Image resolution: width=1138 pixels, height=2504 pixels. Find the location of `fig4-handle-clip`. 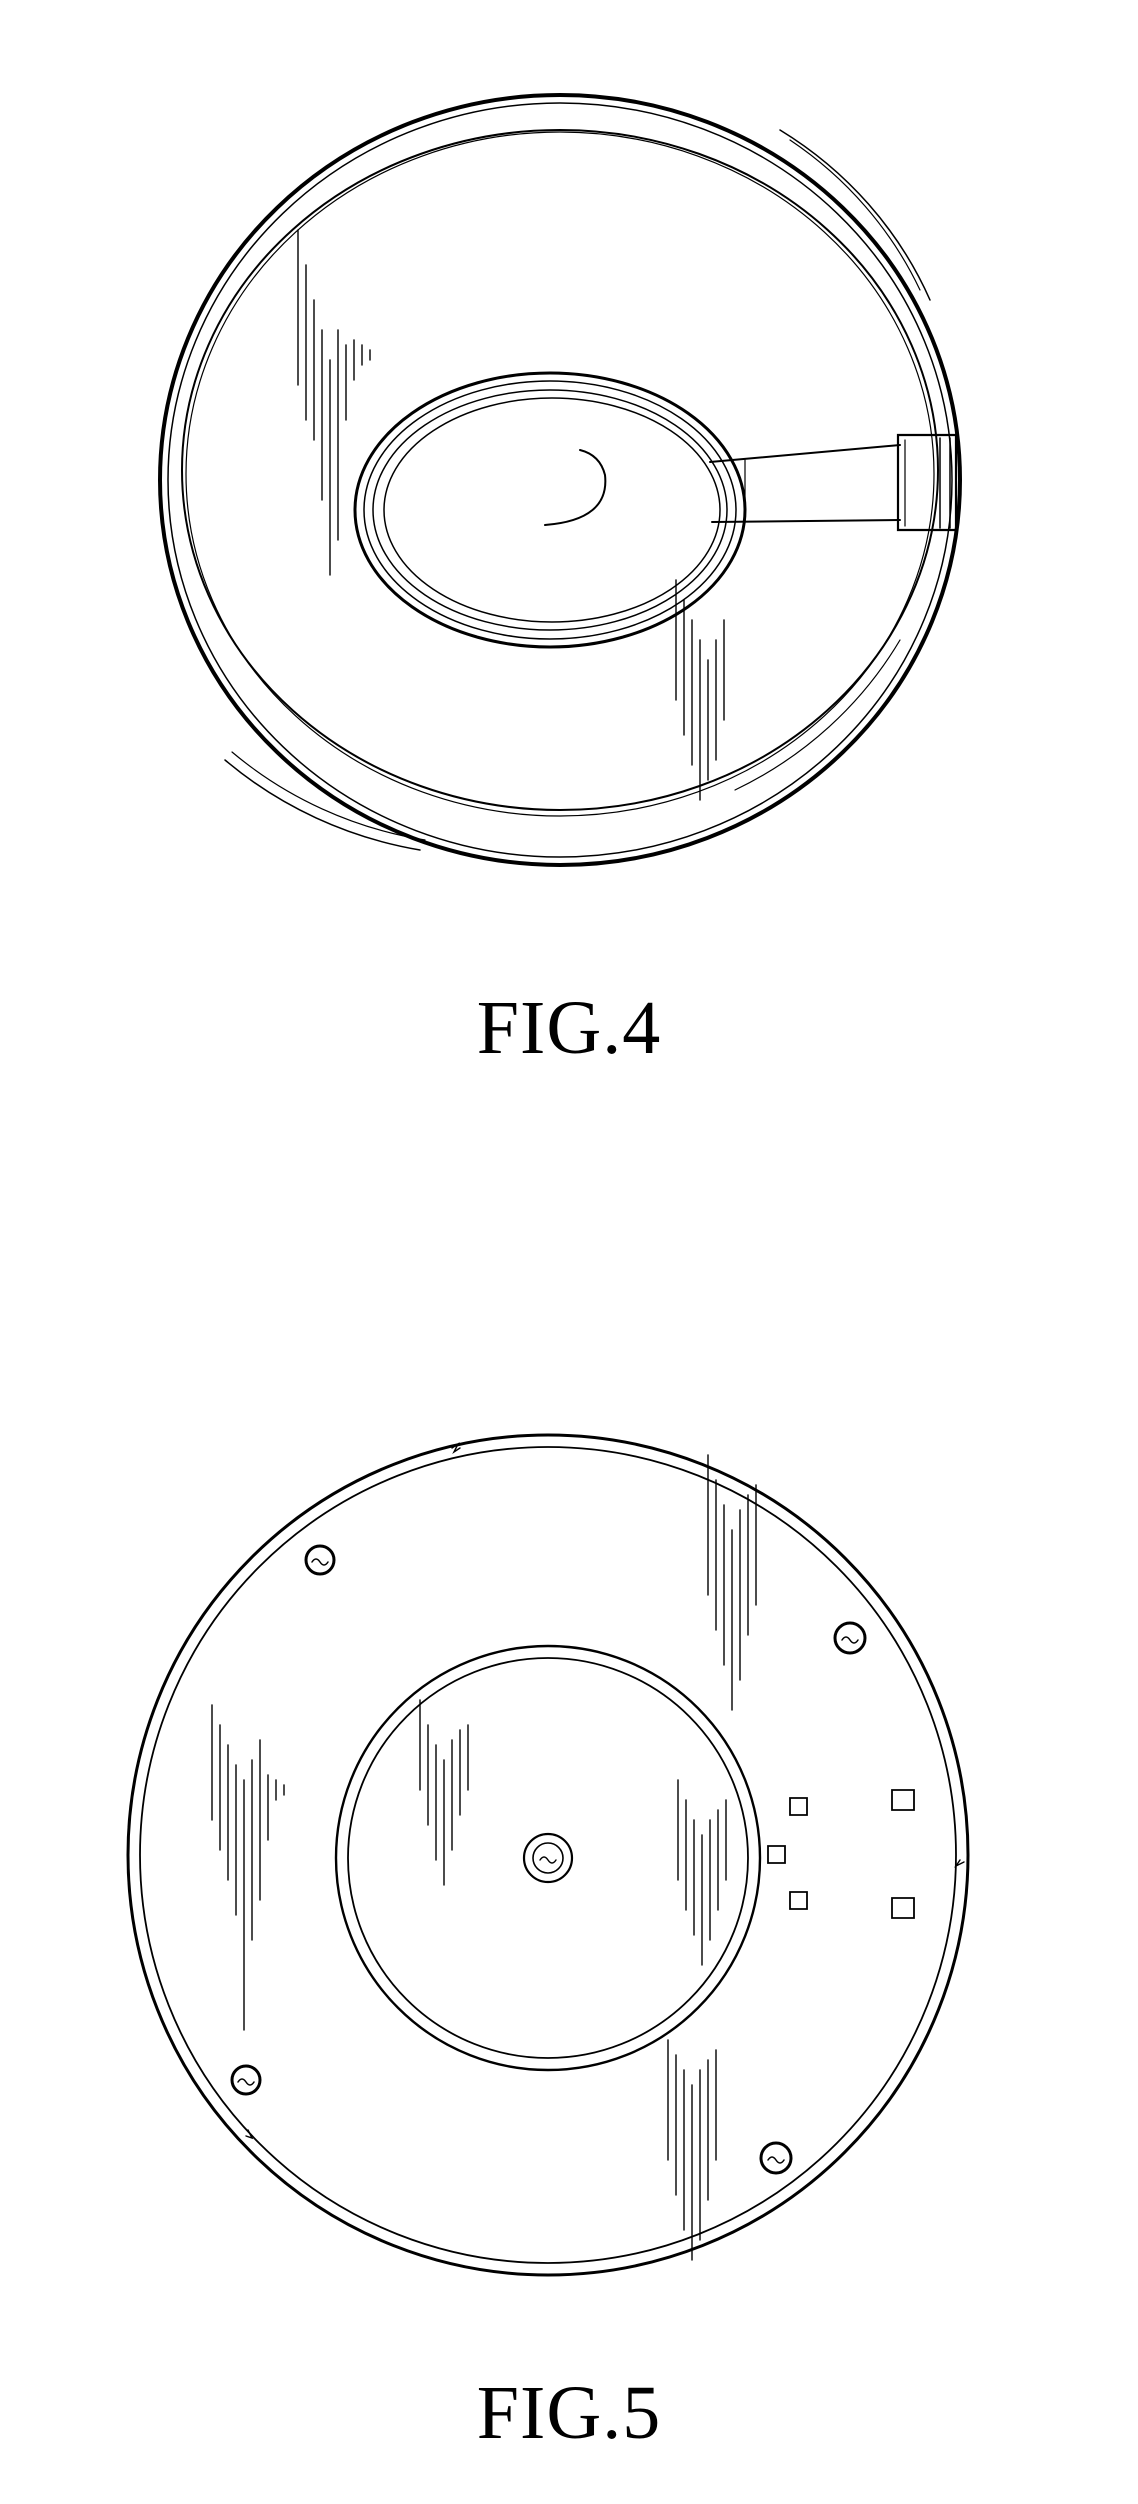

fig4-handle-clip is located at coordinates (927, 482).